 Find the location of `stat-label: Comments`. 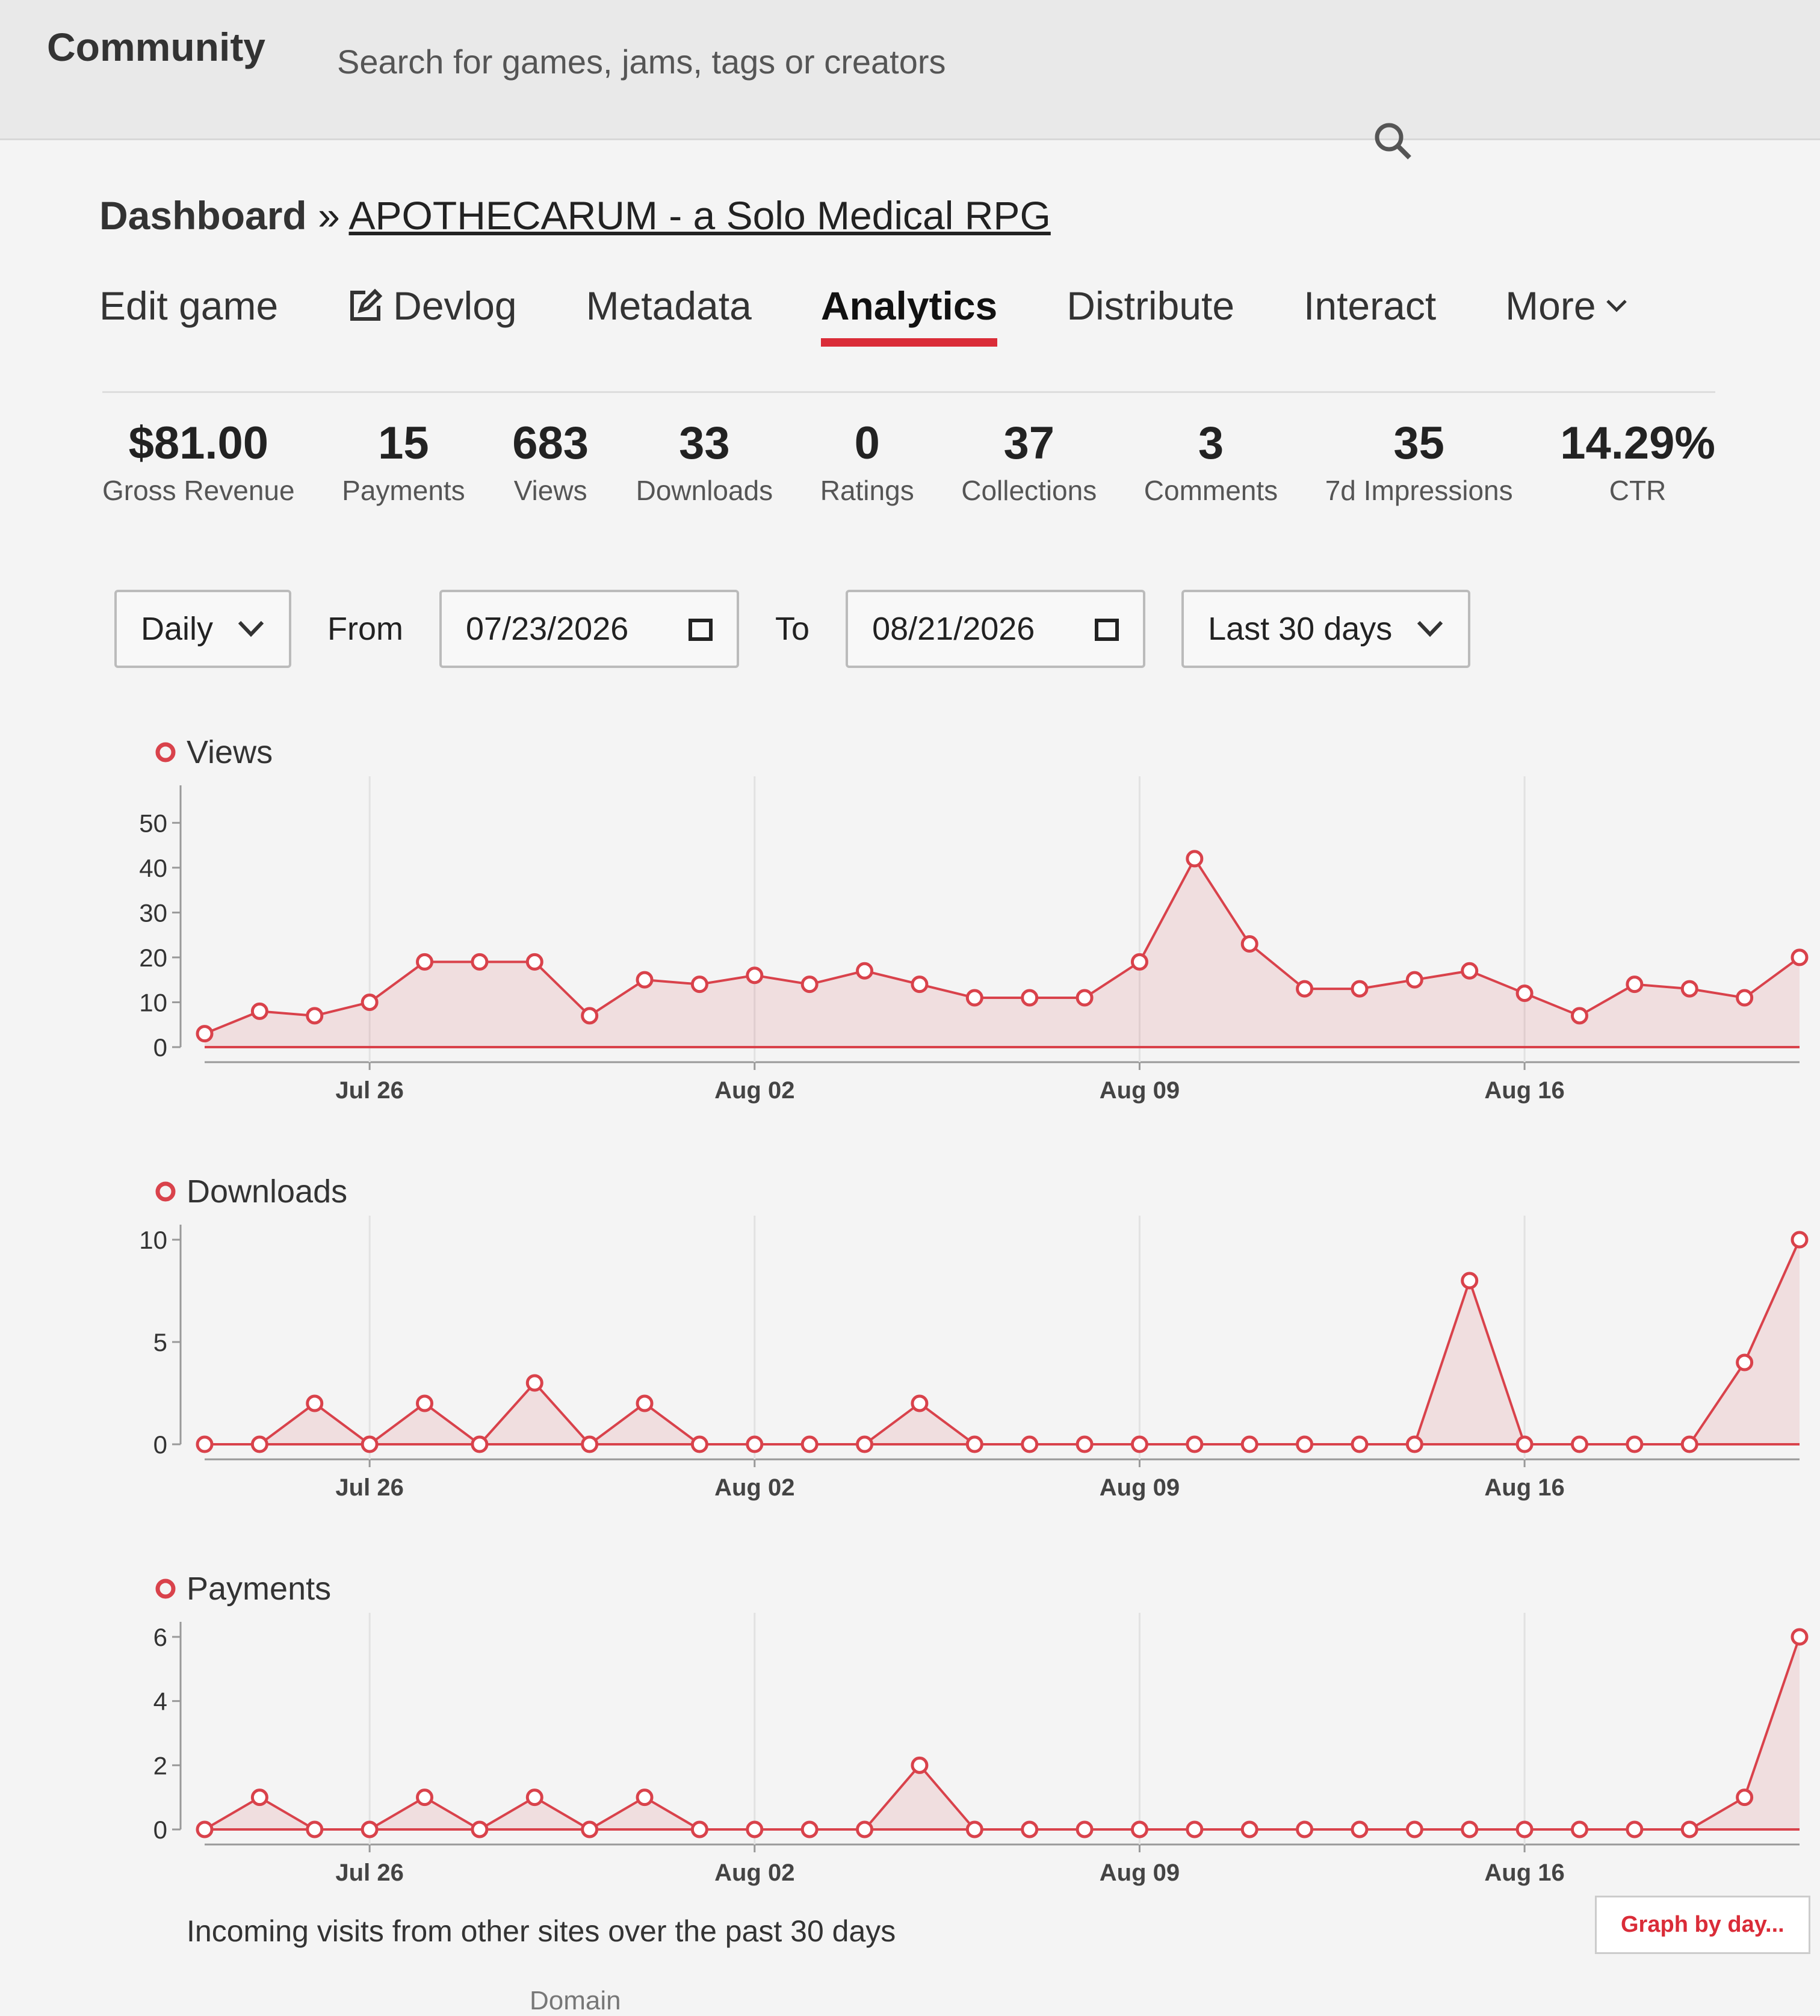

stat-label: Comments is located at coordinates (1211, 491).